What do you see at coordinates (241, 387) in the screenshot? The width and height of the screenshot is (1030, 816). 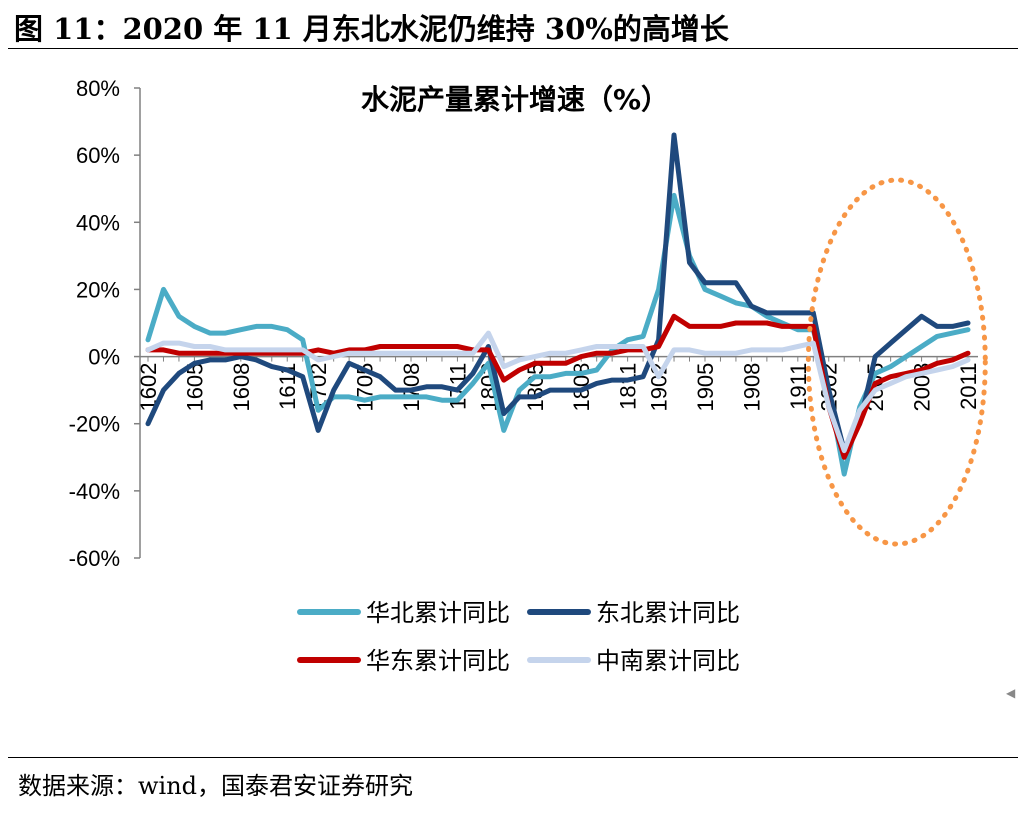 I see `x-tick-label: 1608` at bounding box center [241, 387].